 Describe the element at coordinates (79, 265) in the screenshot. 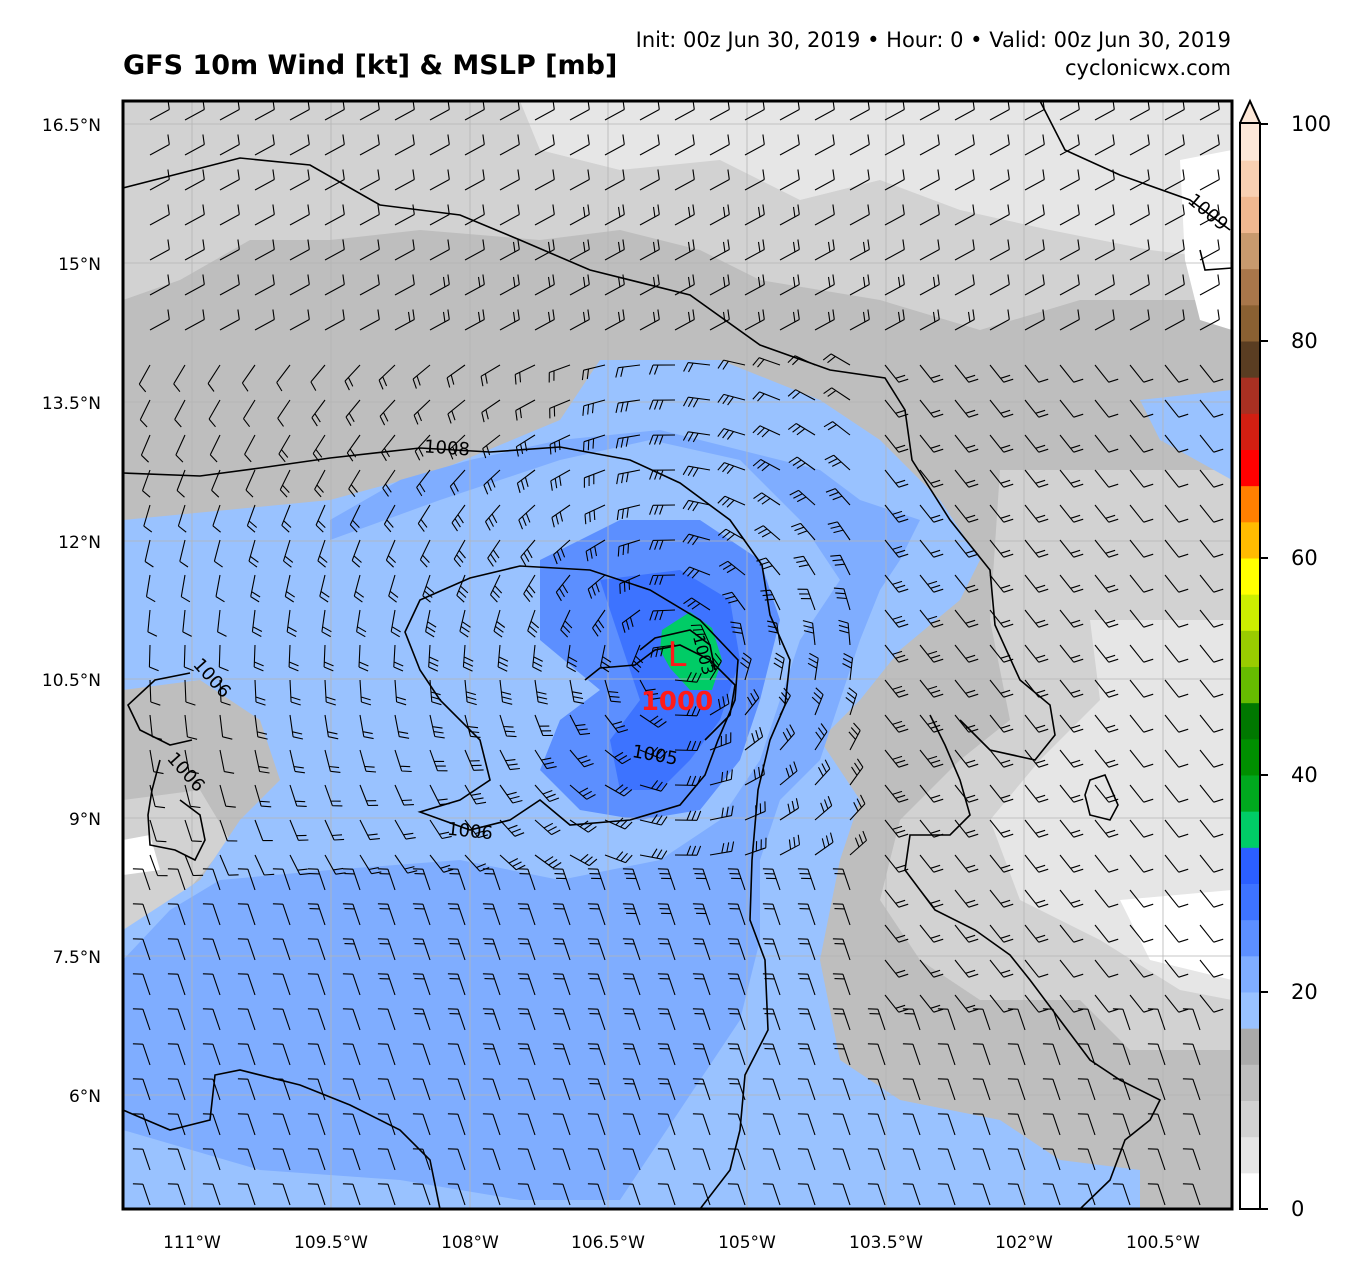

I see `lat-label: 15°N` at that location.